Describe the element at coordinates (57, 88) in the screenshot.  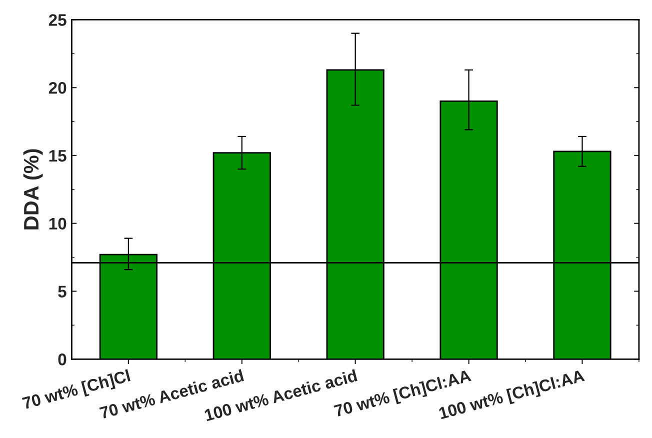
I see `y-tick-label: 20` at that location.